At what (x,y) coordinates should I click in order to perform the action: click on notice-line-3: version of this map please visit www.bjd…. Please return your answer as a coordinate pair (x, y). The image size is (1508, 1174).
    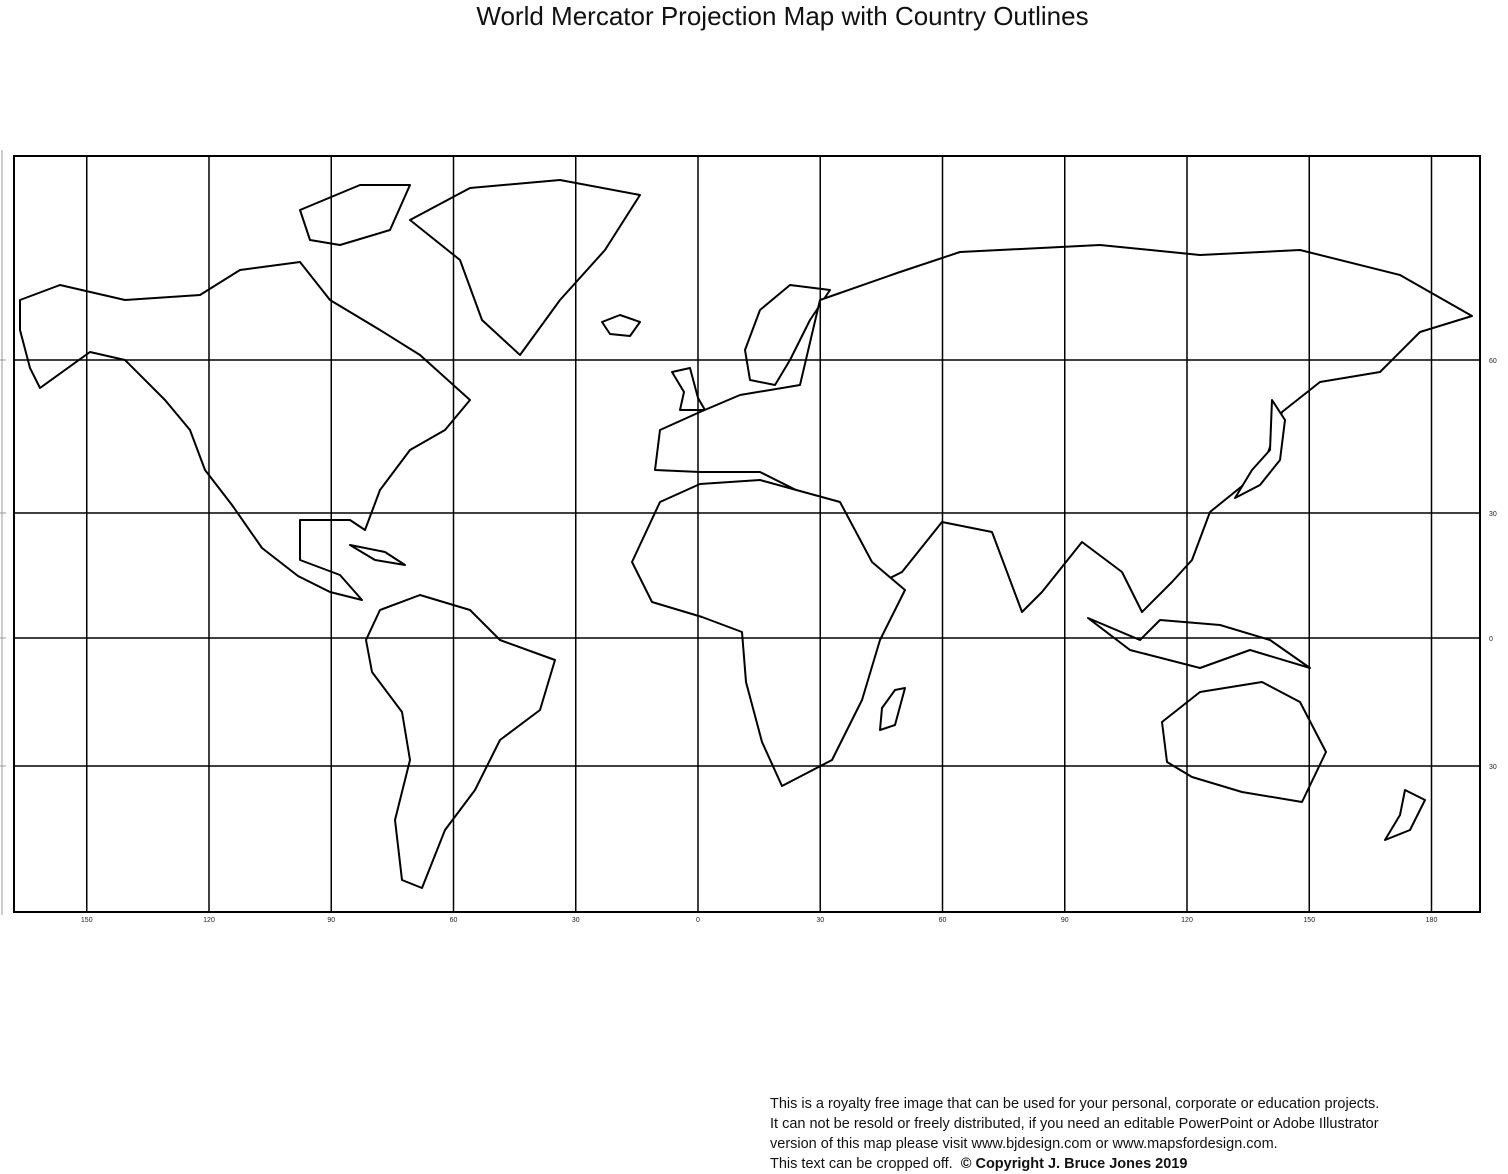
    Looking at the image, I should click on (1024, 1144).